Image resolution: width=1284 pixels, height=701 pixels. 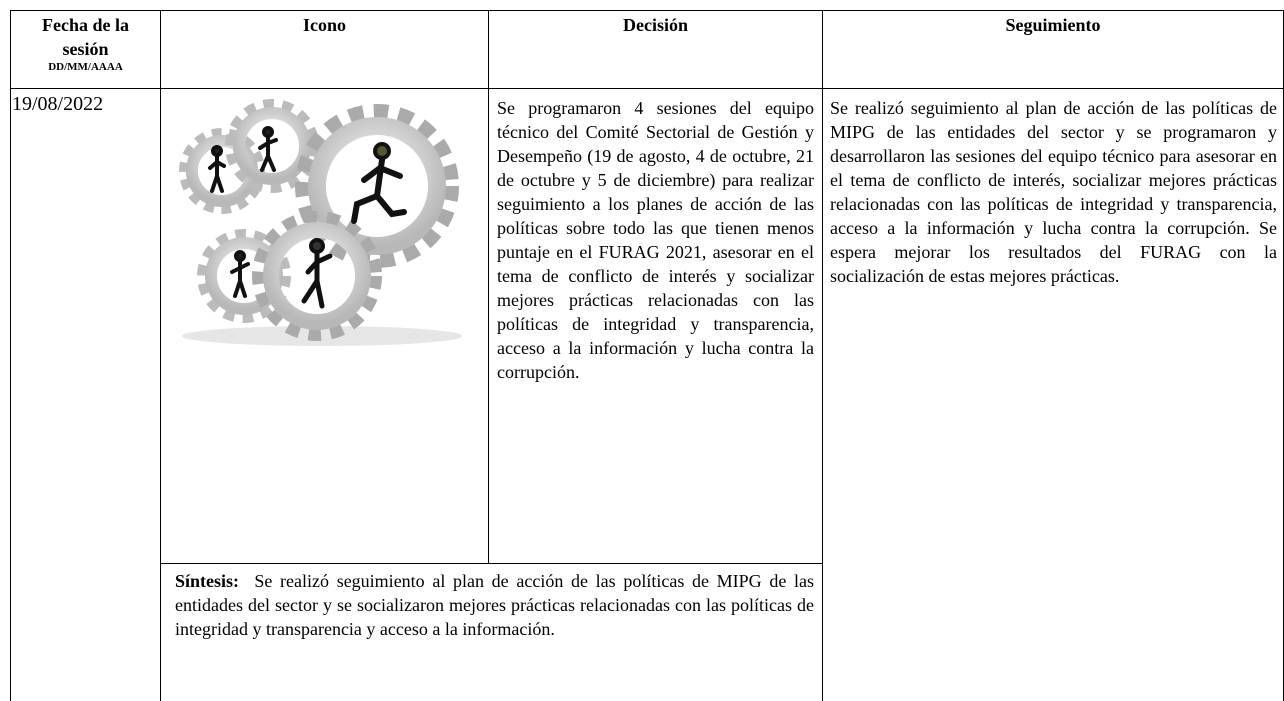 I want to click on header-date-cell: Fecha de la sesión DD/MM/AAAA, so click(x=85, y=43).